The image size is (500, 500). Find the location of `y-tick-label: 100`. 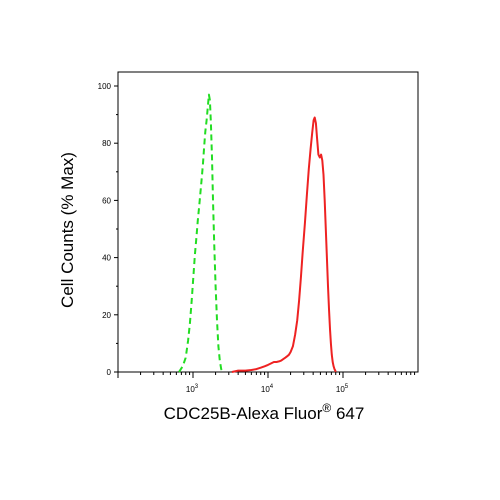

y-tick-label: 100 is located at coordinates (105, 86).